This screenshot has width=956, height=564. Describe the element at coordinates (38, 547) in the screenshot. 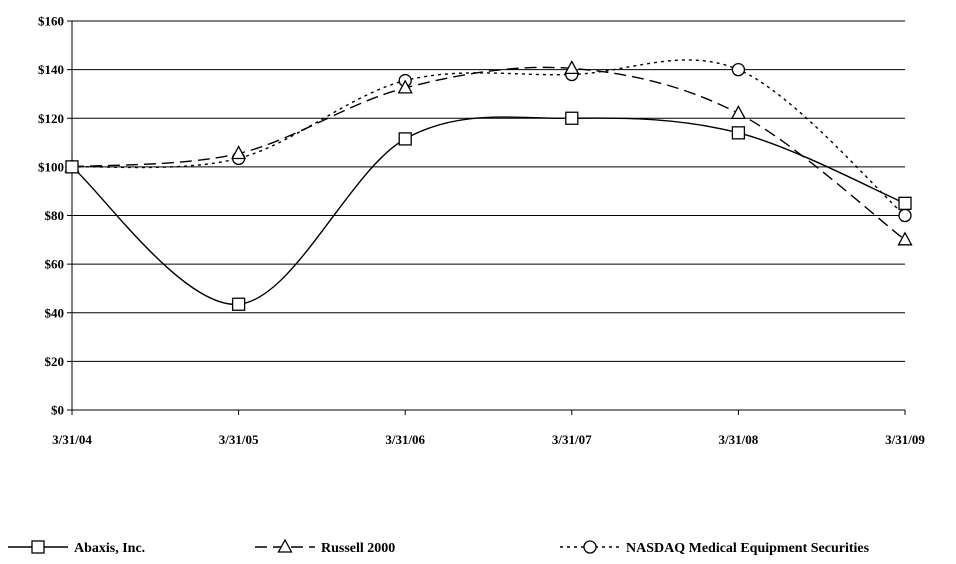

I see `legend-marker-square` at that location.